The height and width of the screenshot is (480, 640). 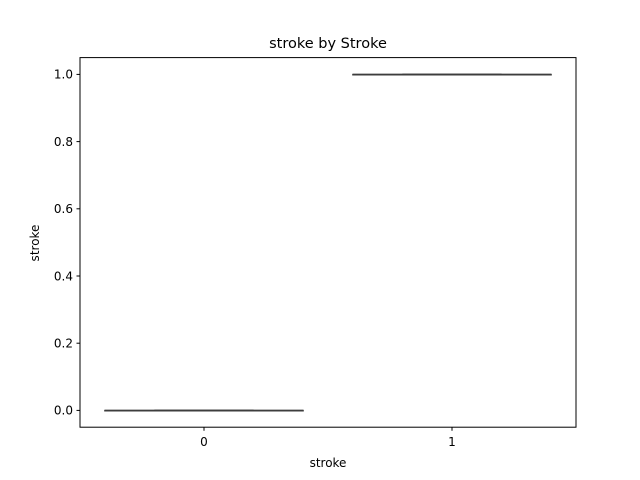 What do you see at coordinates (328, 463) in the screenshot?
I see `x-axis-title: stroke` at bounding box center [328, 463].